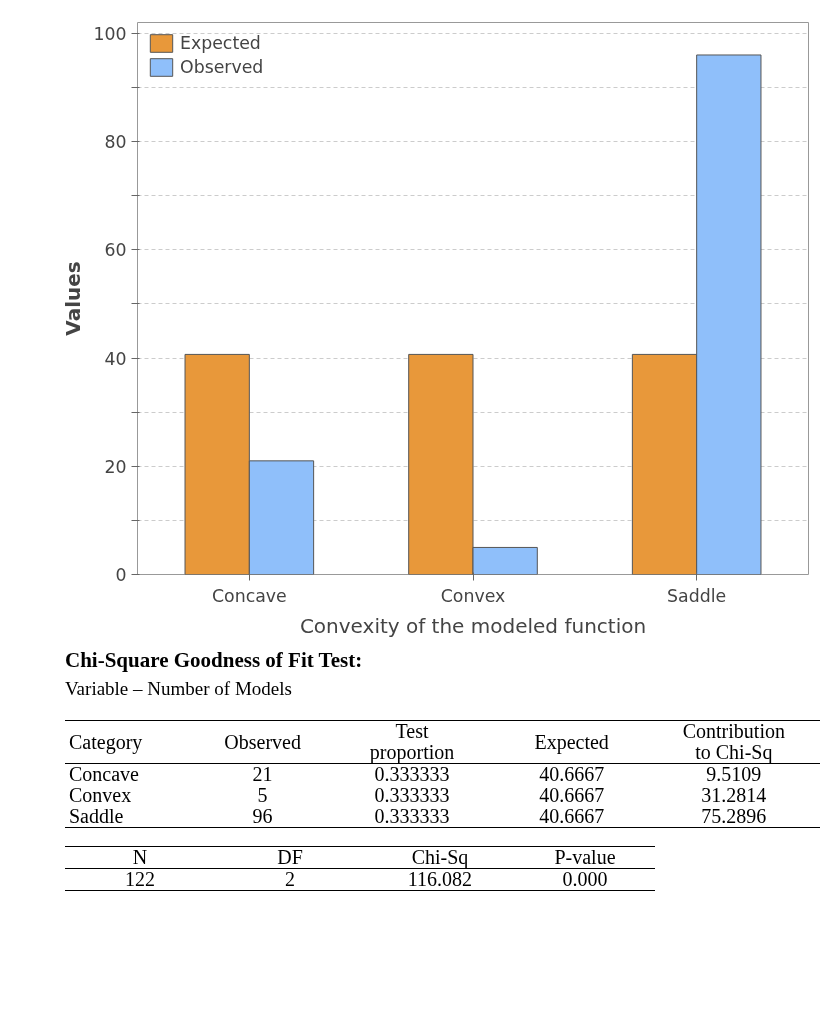 The width and height of the screenshot is (840, 1028). What do you see at coordinates (140, 879) in the screenshot?
I see `text: 122` at bounding box center [140, 879].